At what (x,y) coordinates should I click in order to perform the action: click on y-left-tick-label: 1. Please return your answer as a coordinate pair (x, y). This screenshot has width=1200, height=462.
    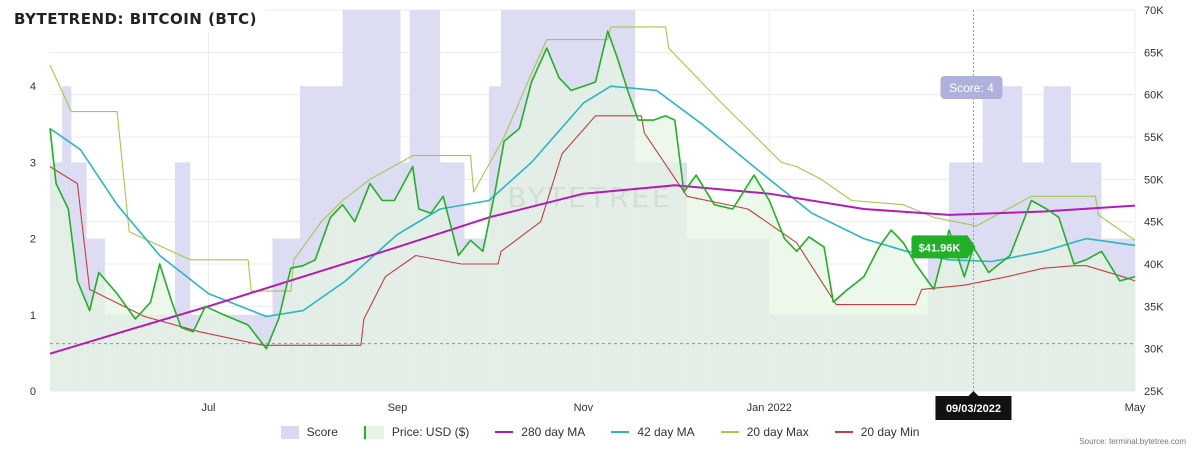
    Looking at the image, I should click on (33, 316).